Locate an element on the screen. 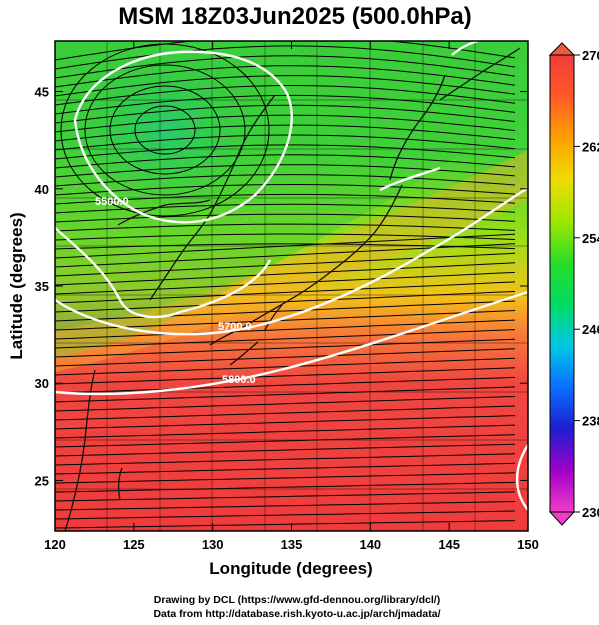  colorbar-tick-label: 262 is located at coordinates (590, 146).